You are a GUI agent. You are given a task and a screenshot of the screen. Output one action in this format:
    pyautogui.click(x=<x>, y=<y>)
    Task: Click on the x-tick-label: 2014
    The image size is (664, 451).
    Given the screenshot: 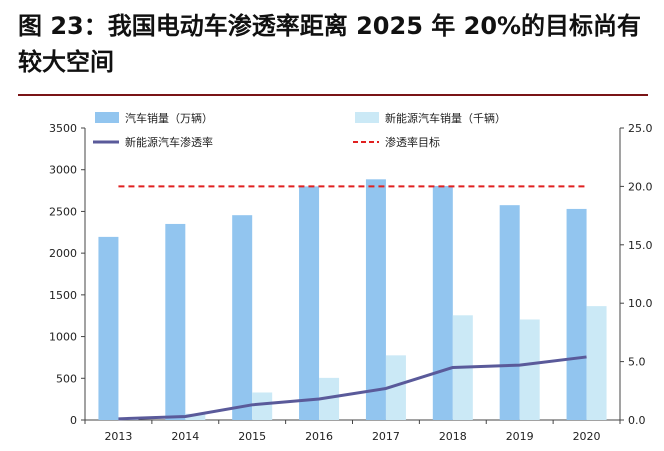 What is the action you would take?
    pyautogui.click(x=185, y=436)
    